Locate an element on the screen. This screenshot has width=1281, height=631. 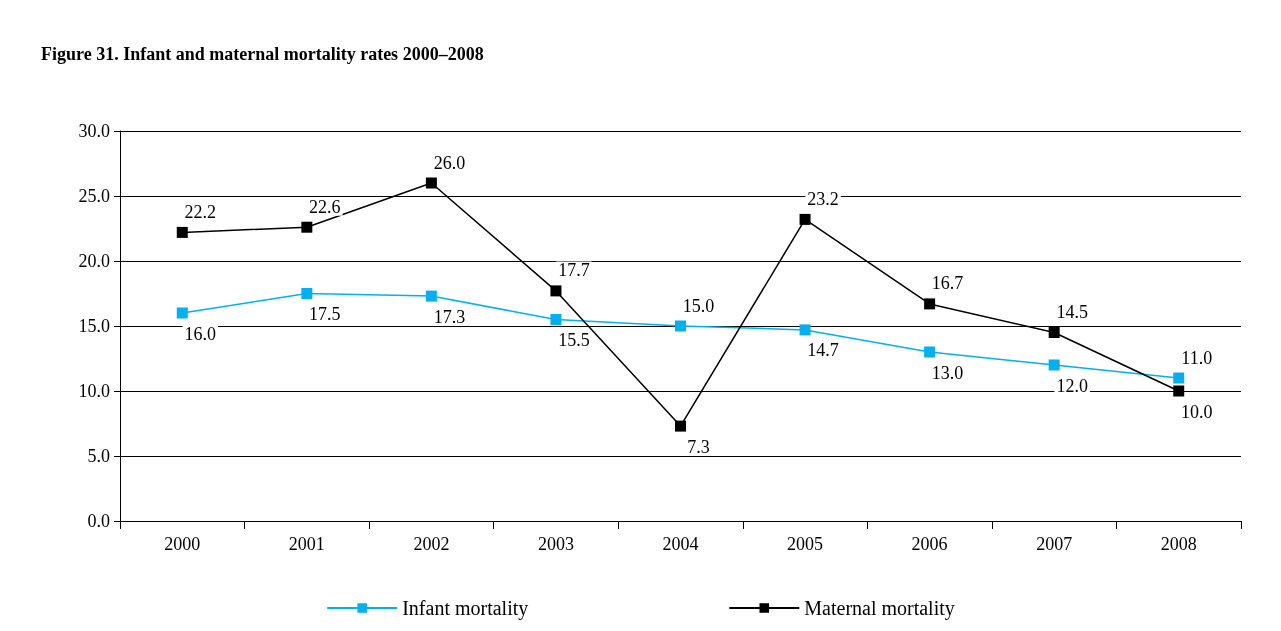
data-label: 7.3 is located at coordinates (698, 446).